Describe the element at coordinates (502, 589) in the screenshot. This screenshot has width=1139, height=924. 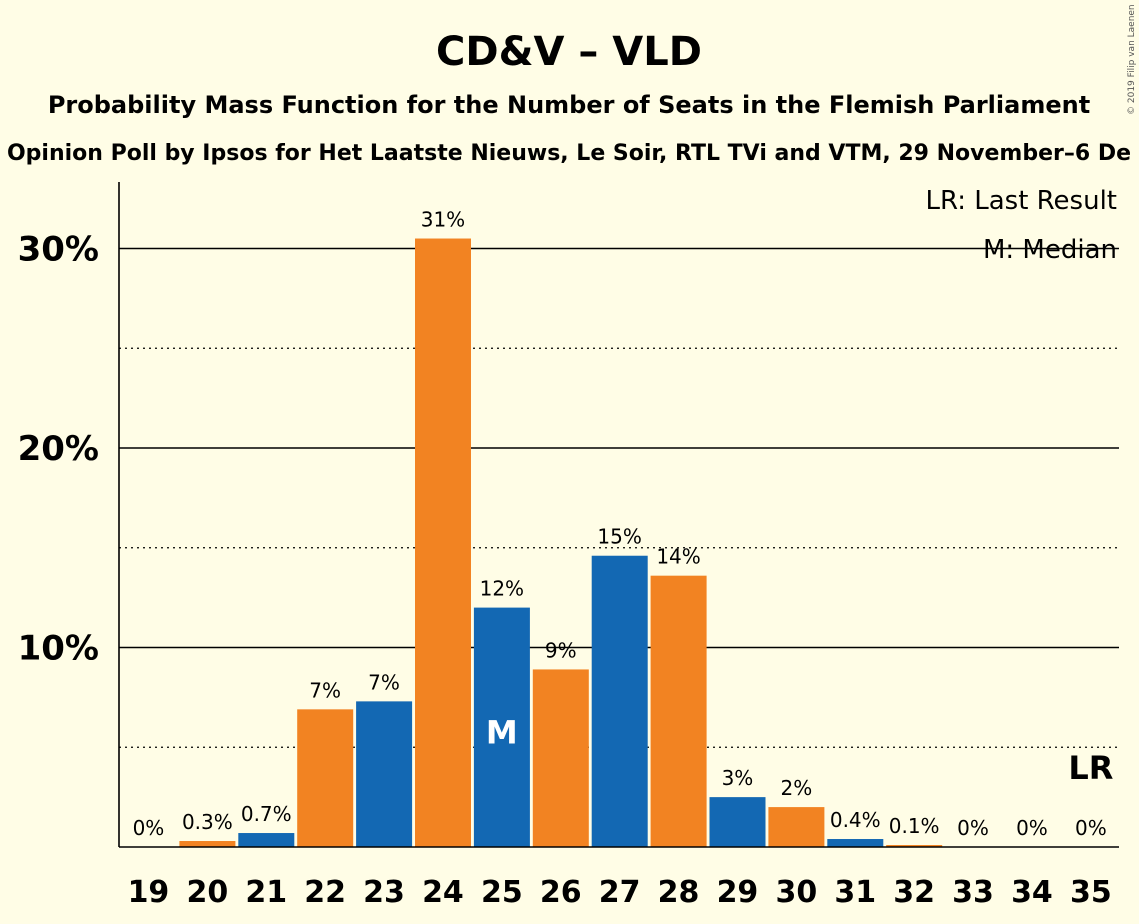
I see `bar-label-25: 12%` at that location.